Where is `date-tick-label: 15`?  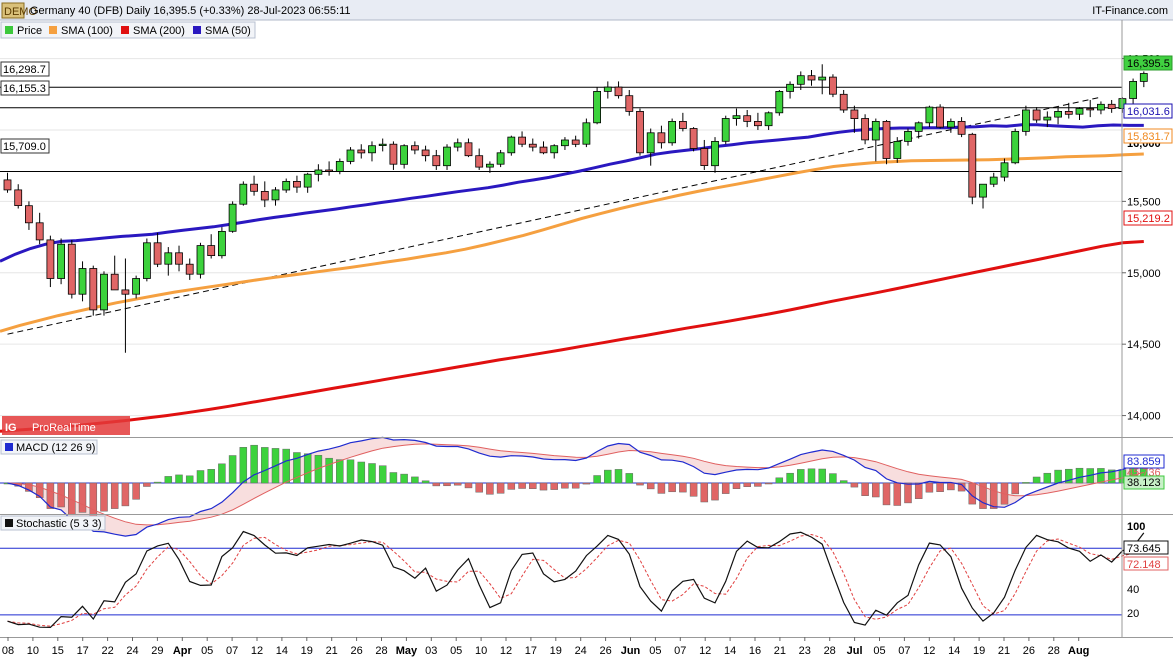 date-tick-label: 15 is located at coordinates (58, 651).